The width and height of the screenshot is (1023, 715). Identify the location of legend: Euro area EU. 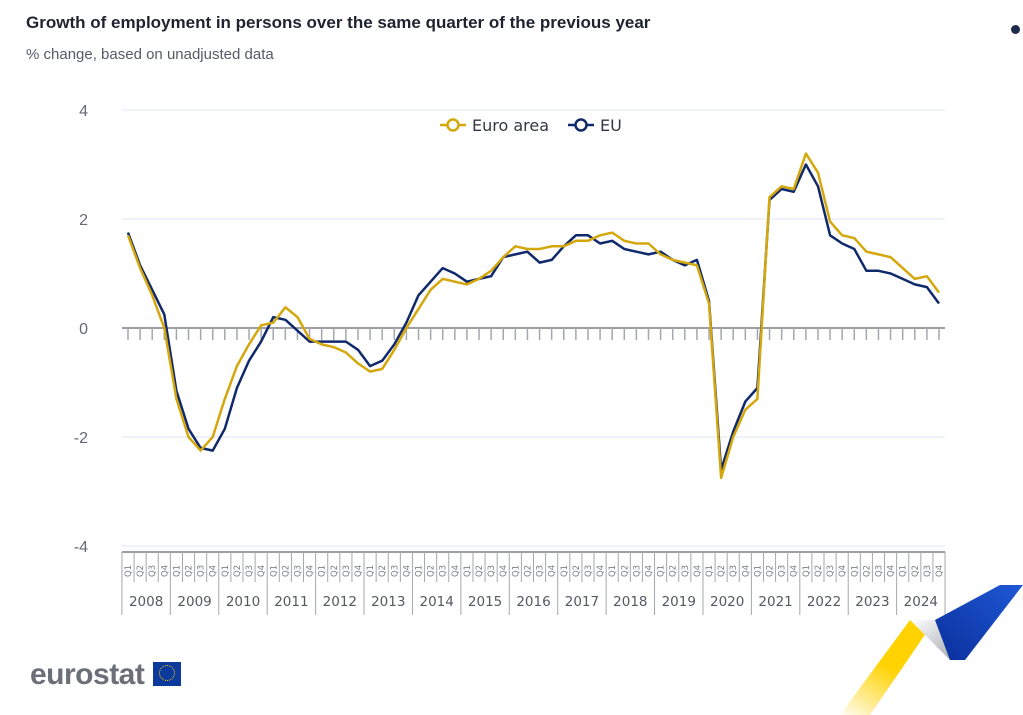
(531, 125).